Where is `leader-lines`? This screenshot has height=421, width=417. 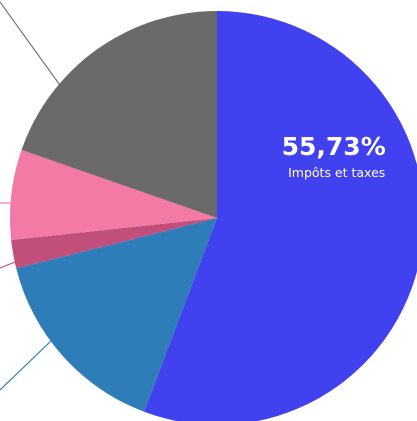 leader-lines is located at coordinates (31, 196).